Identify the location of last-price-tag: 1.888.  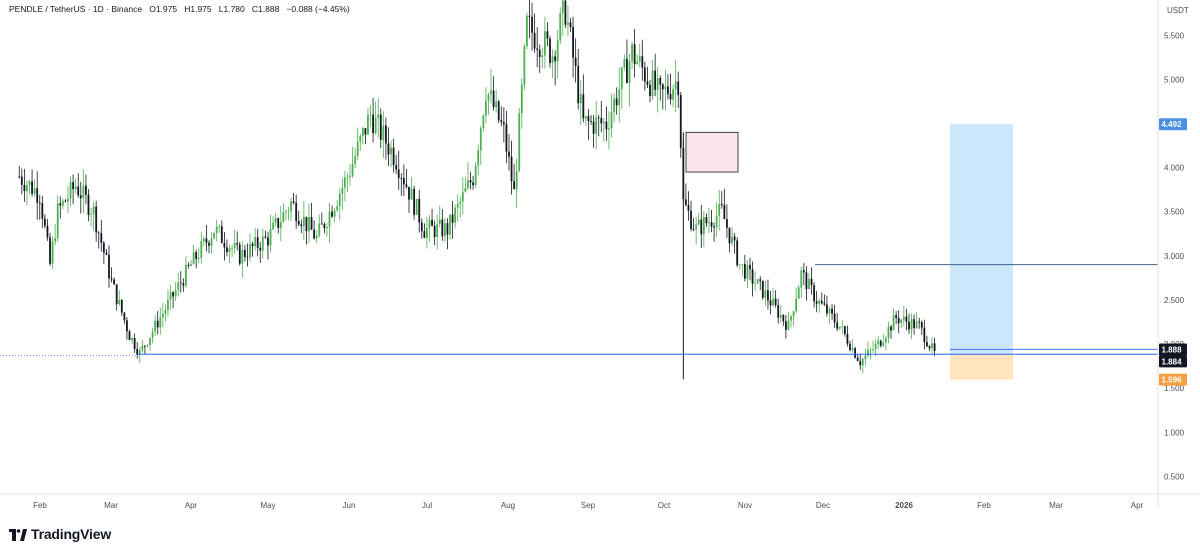
(1172, 350).